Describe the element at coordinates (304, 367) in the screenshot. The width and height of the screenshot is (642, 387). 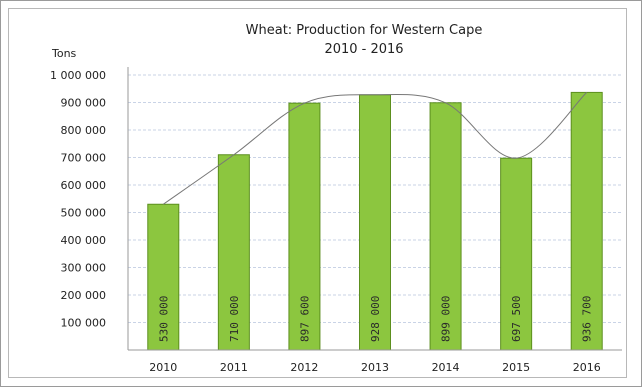
I see `x-tick-label: 2012` at that location.